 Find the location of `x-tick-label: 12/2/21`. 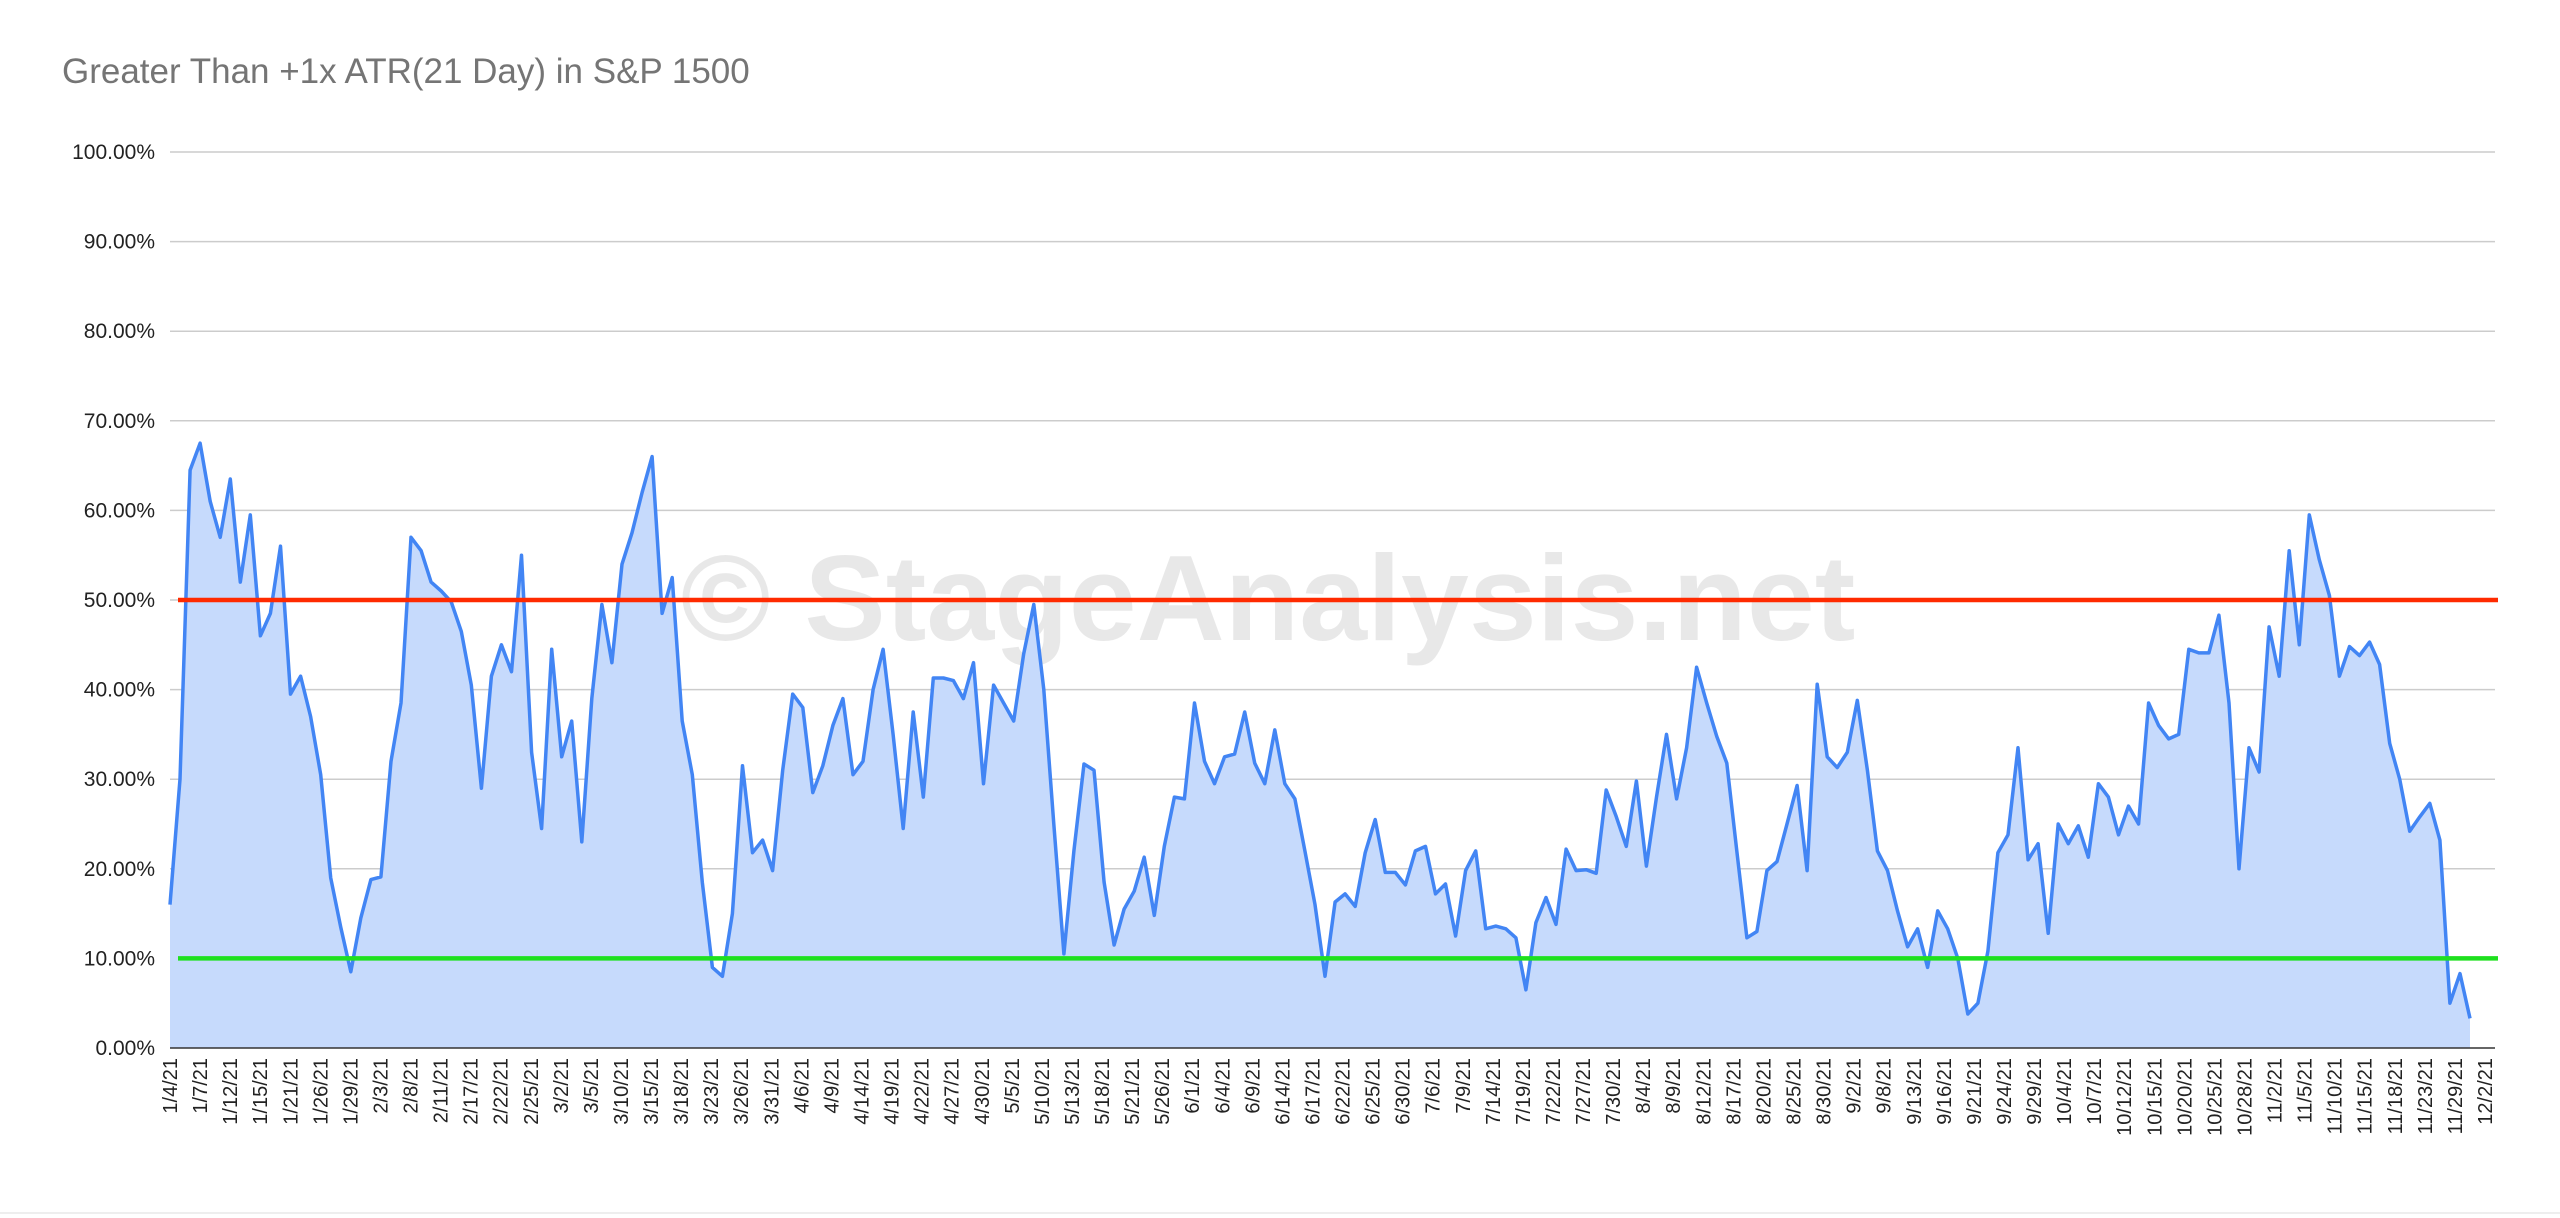

x-tick-label: 12/2/21 is located at coordinates (2486, 1091).